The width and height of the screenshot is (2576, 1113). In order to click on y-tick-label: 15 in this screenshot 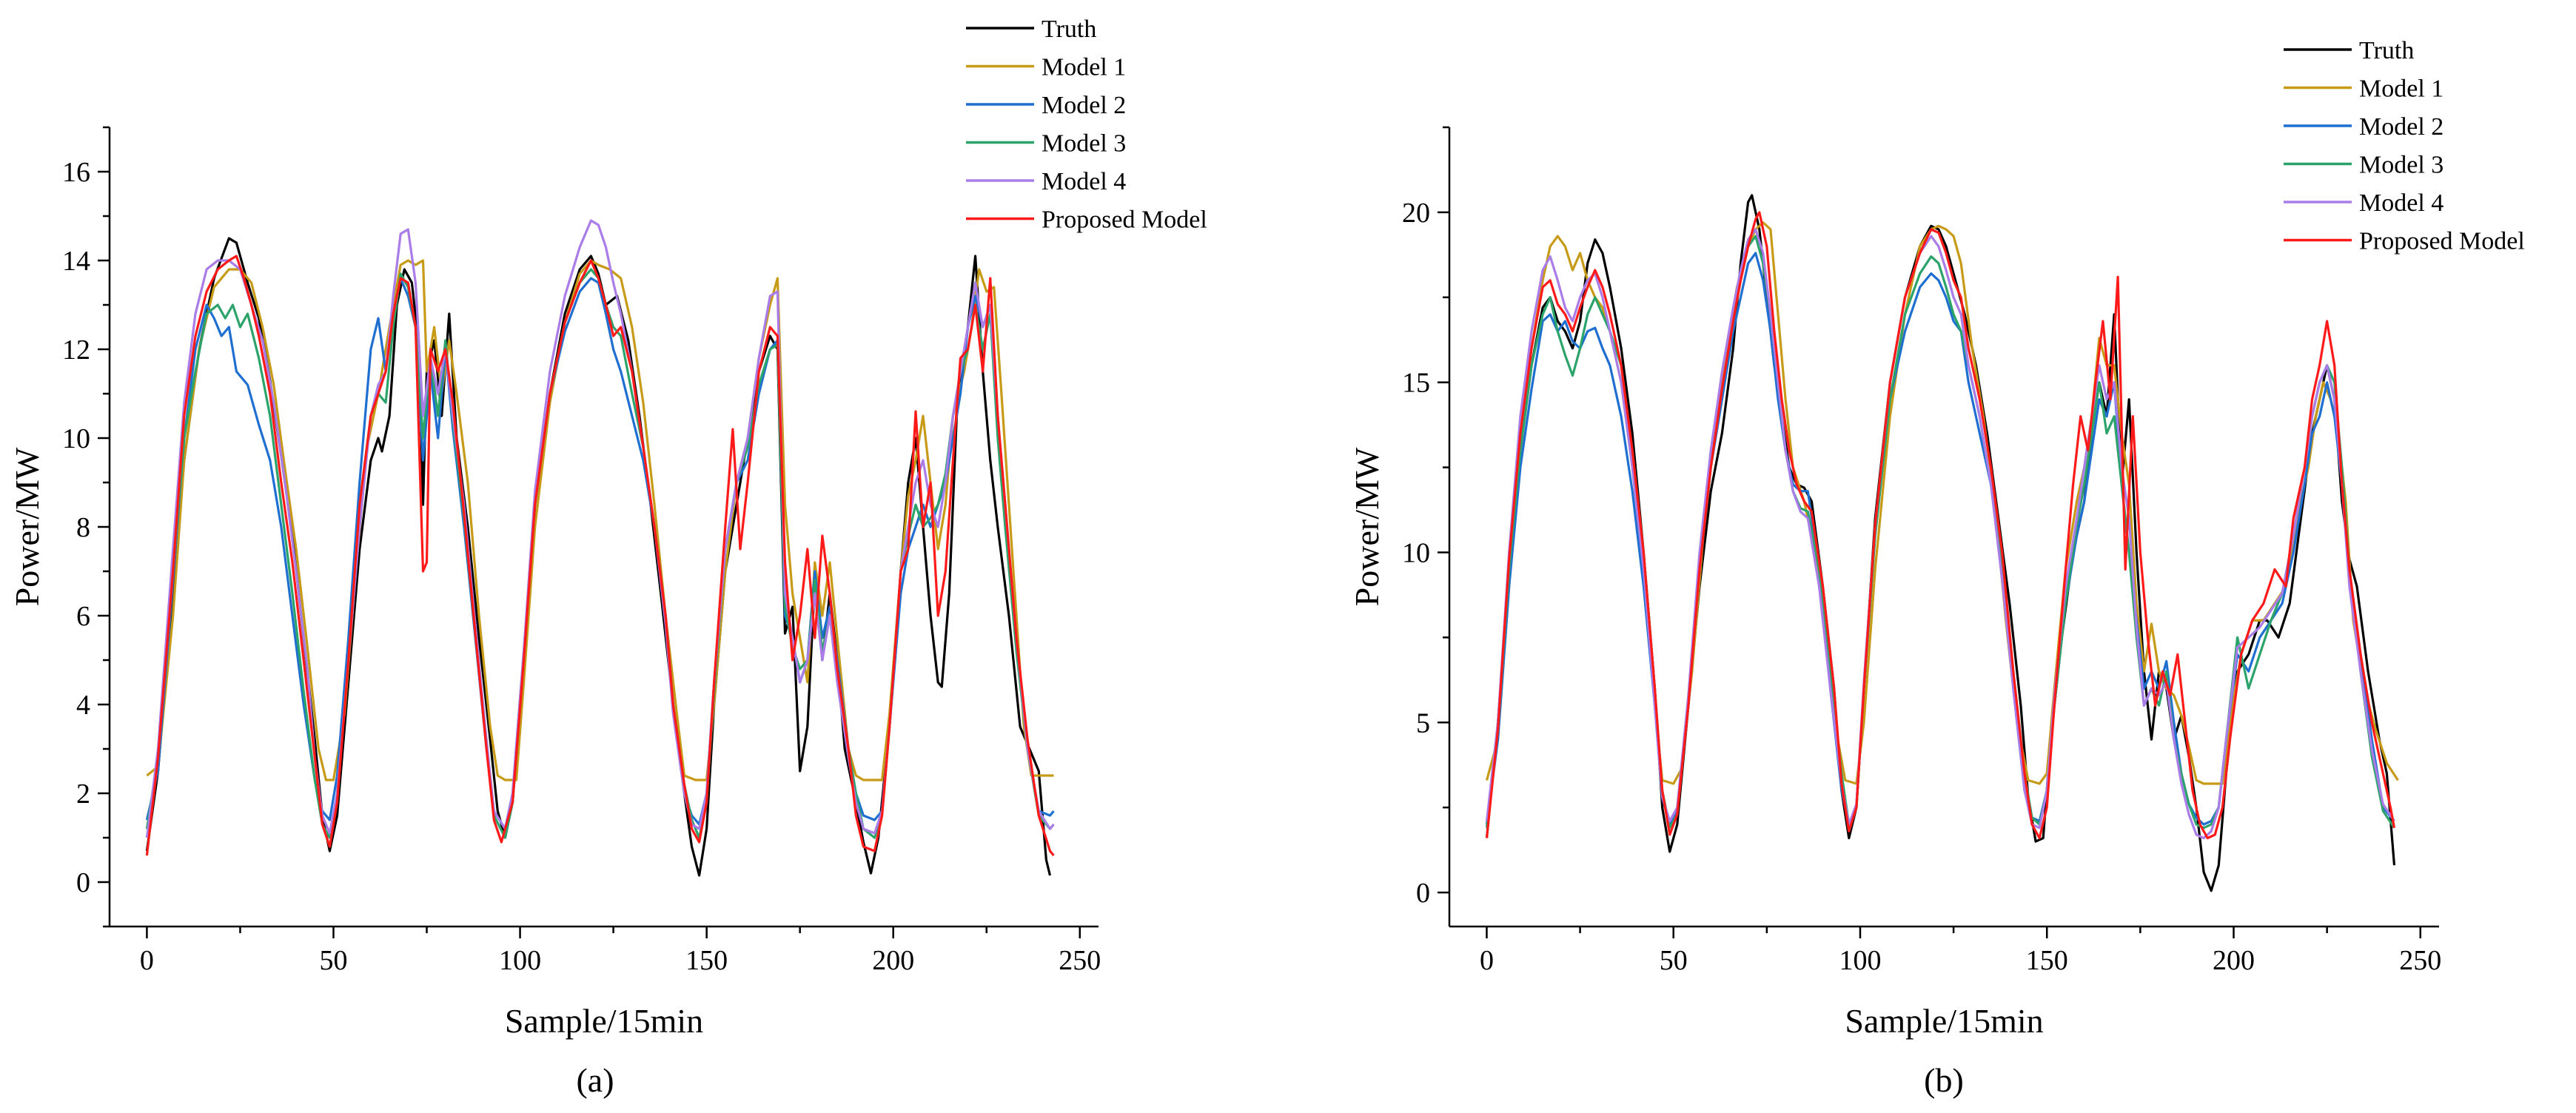, I will do `click(1416, 383)`.